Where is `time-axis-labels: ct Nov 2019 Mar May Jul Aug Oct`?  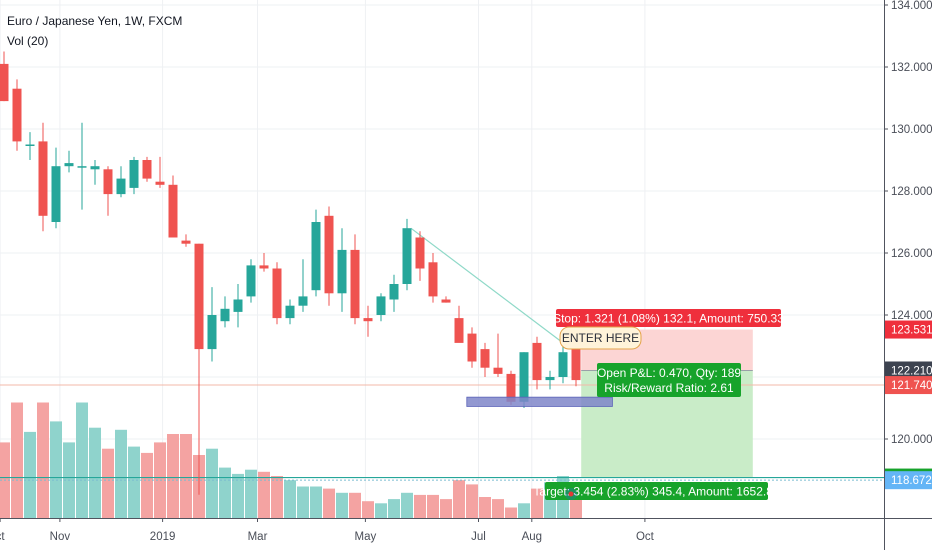
time-axis-labels: ct Nov 2019 Mar May Jul Aug Oct is located at coordinates (327, 530).